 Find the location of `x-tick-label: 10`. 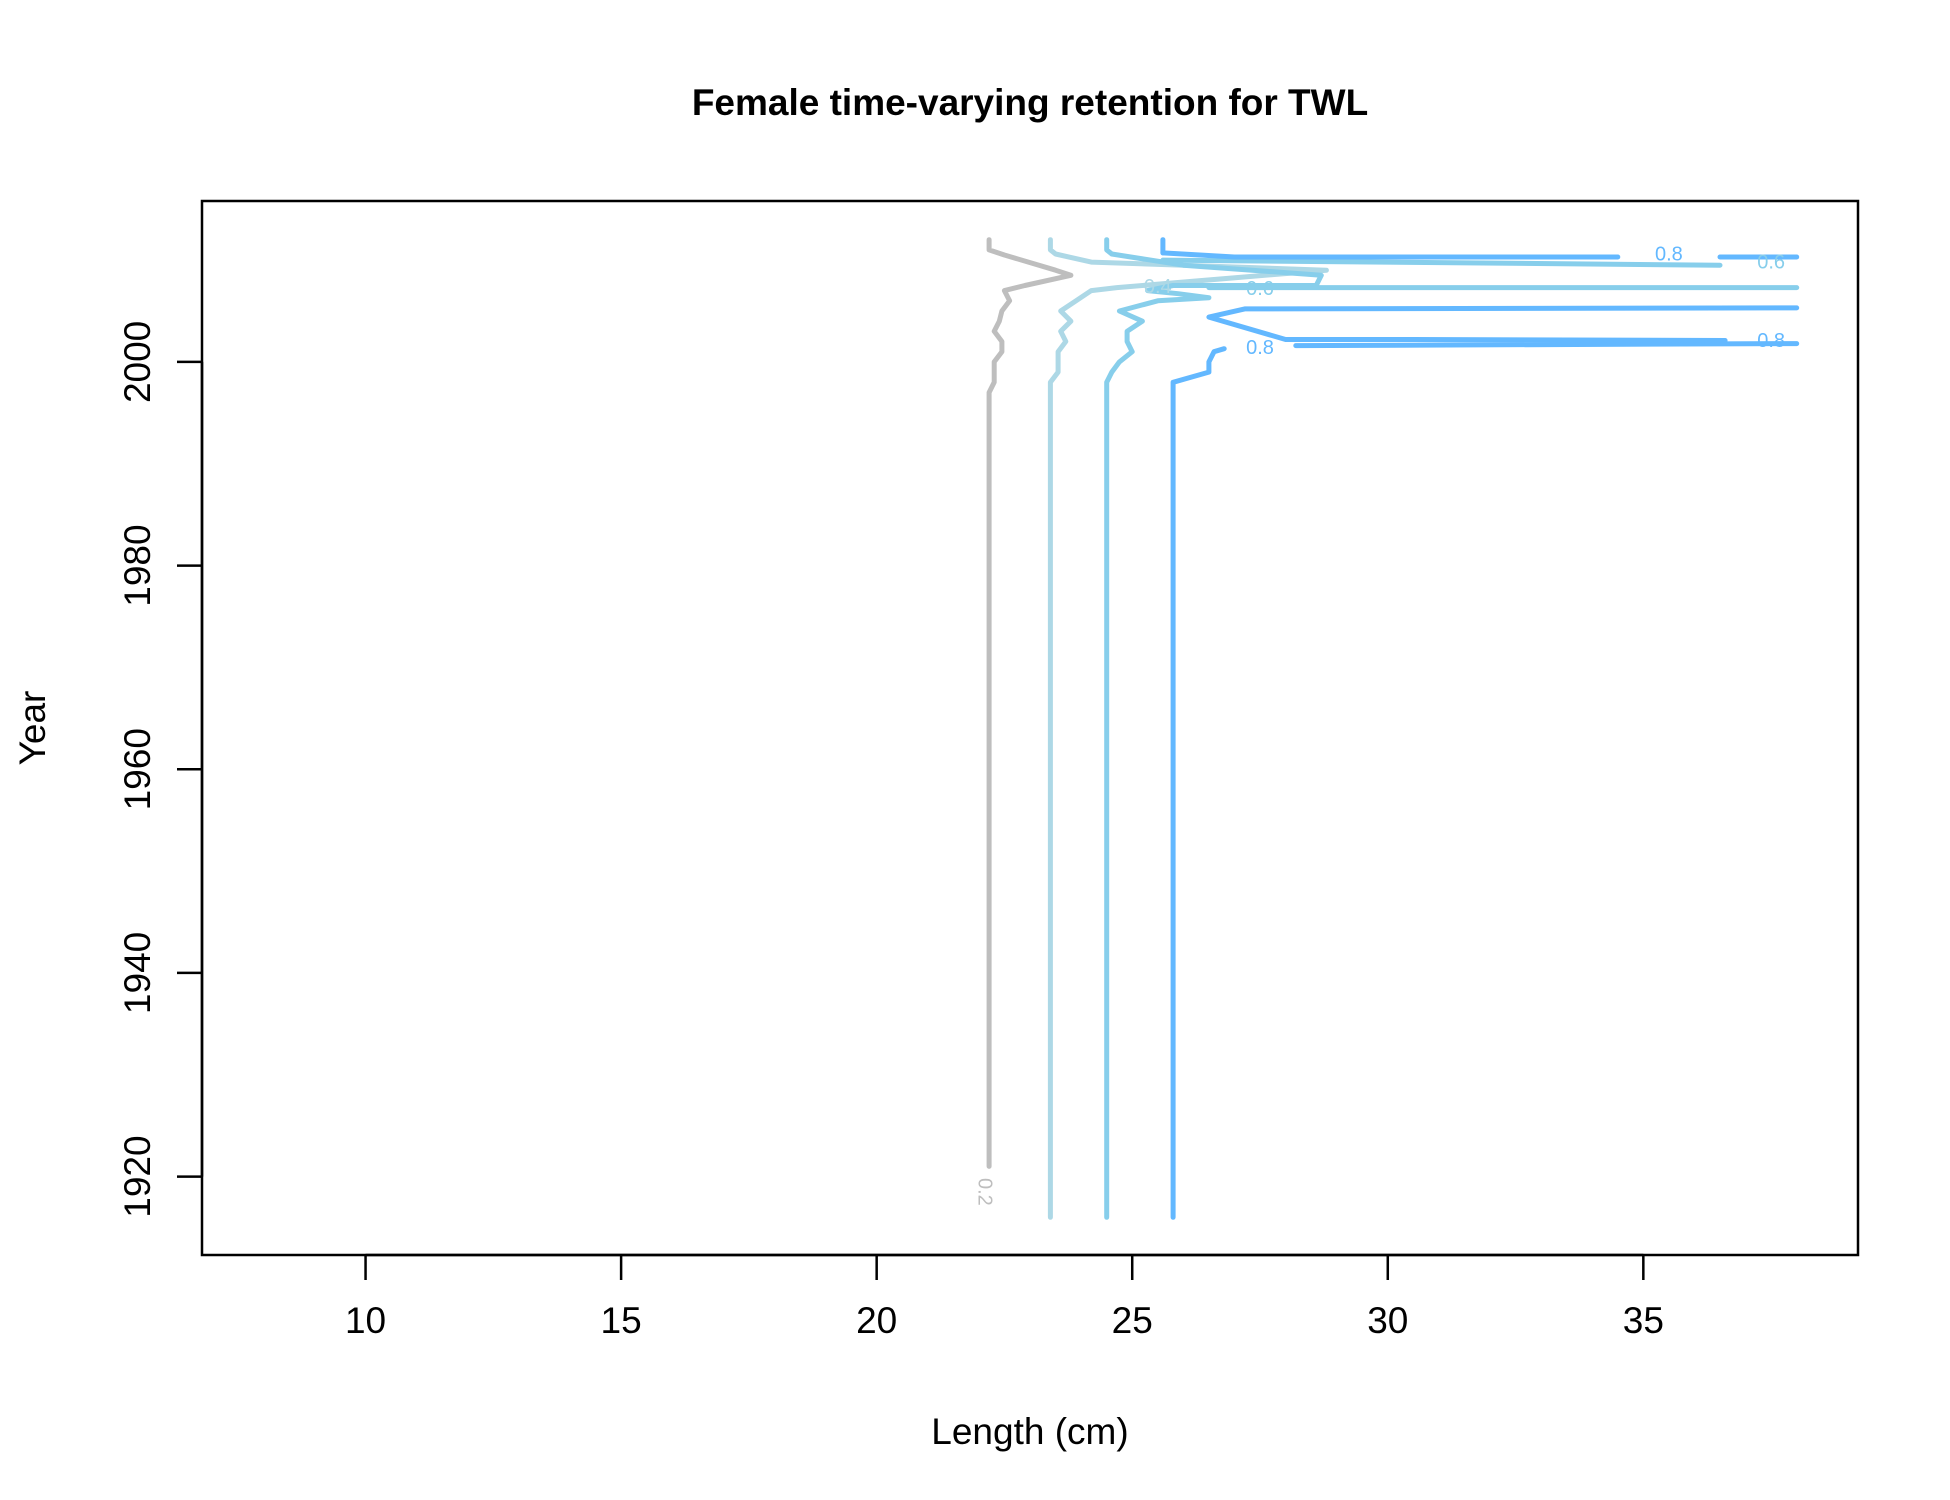

x-tick-label: 10 is located at coordinates (365, 1320).